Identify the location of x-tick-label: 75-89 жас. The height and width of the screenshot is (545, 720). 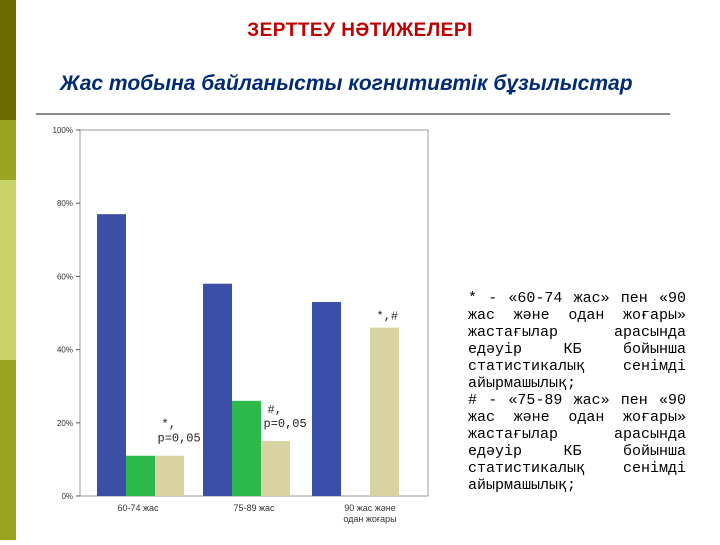
(254, 508).